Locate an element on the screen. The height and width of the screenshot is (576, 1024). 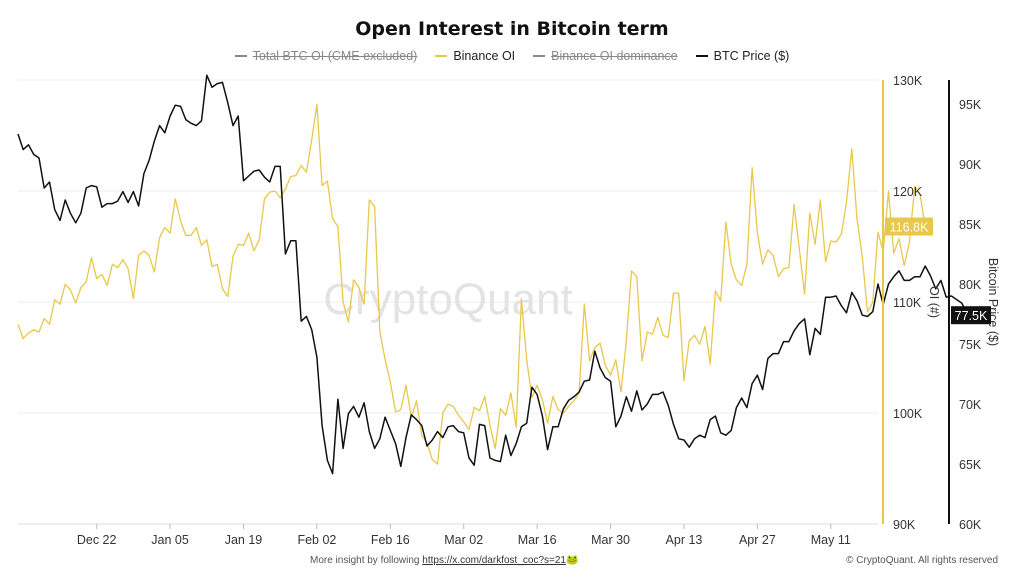
last-value-label-btc-price: 77.5K is located at coordinates (971, 316).